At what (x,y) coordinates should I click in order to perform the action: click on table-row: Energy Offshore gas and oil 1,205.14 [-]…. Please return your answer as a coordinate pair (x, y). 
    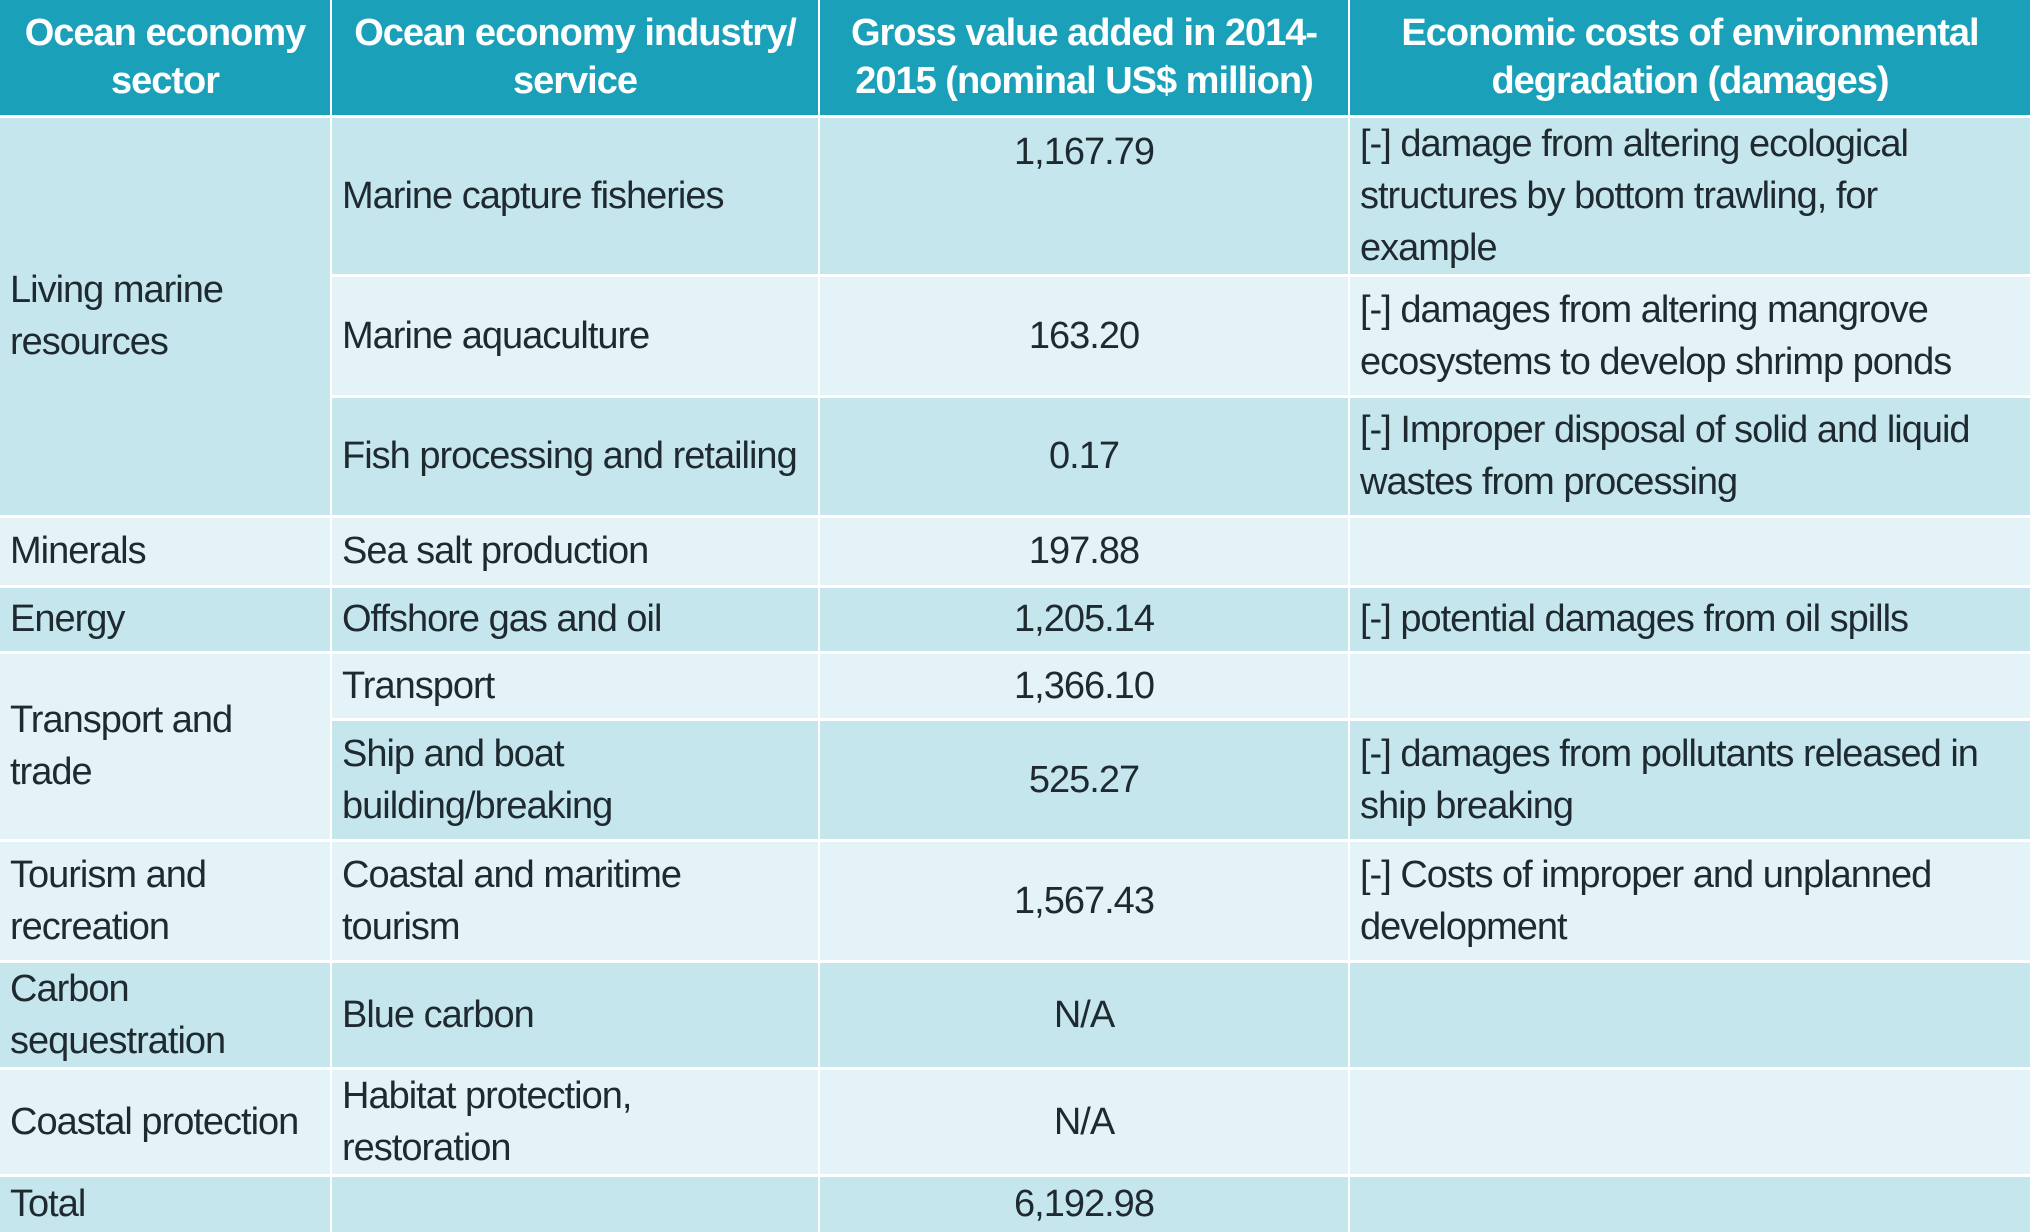
    Looking at the image, I should click on (1015, 618).